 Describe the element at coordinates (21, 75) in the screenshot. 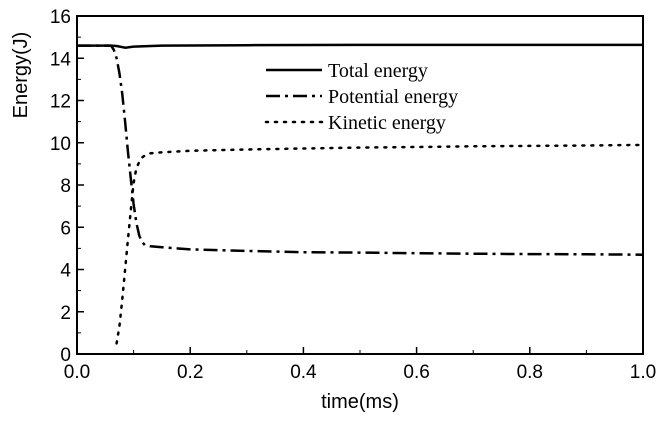

I see `y-axis-title: Energy(J)` at that location.